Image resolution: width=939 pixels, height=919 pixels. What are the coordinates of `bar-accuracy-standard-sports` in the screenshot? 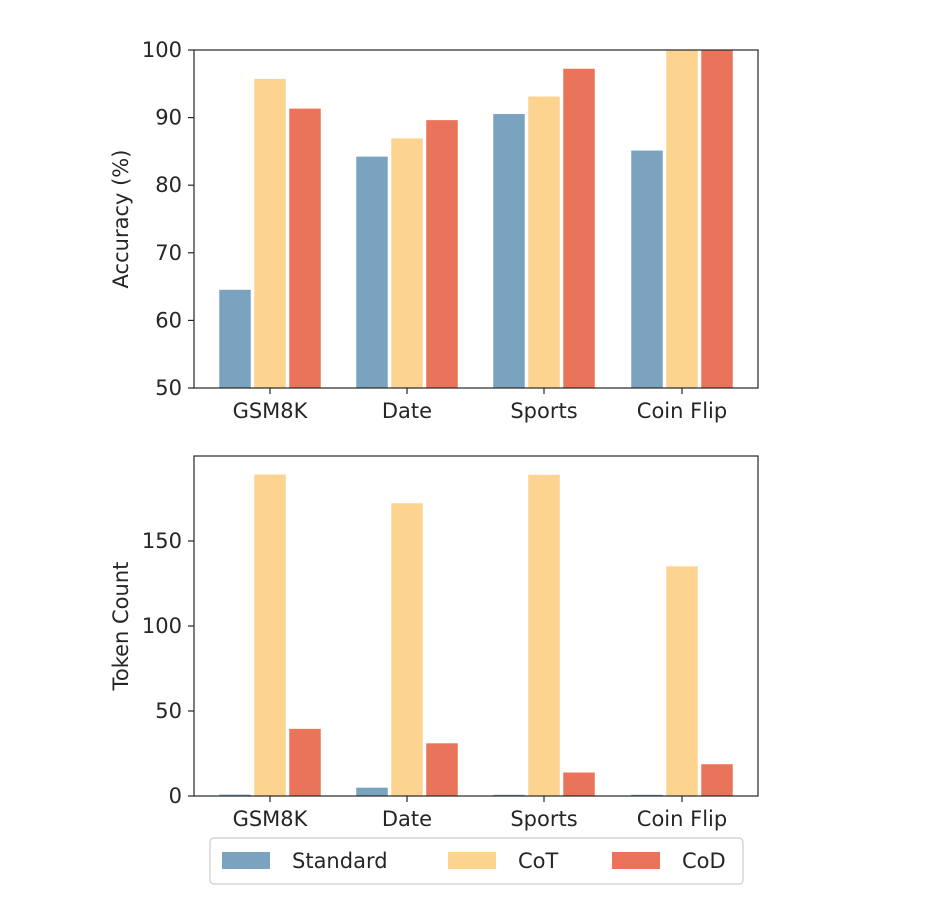 It's located at (509, 251).